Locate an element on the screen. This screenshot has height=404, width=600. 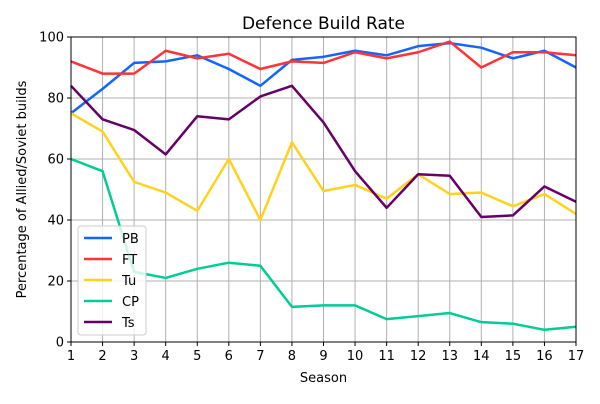
x-tick-label: 13 is located at coordinates (449, 356).